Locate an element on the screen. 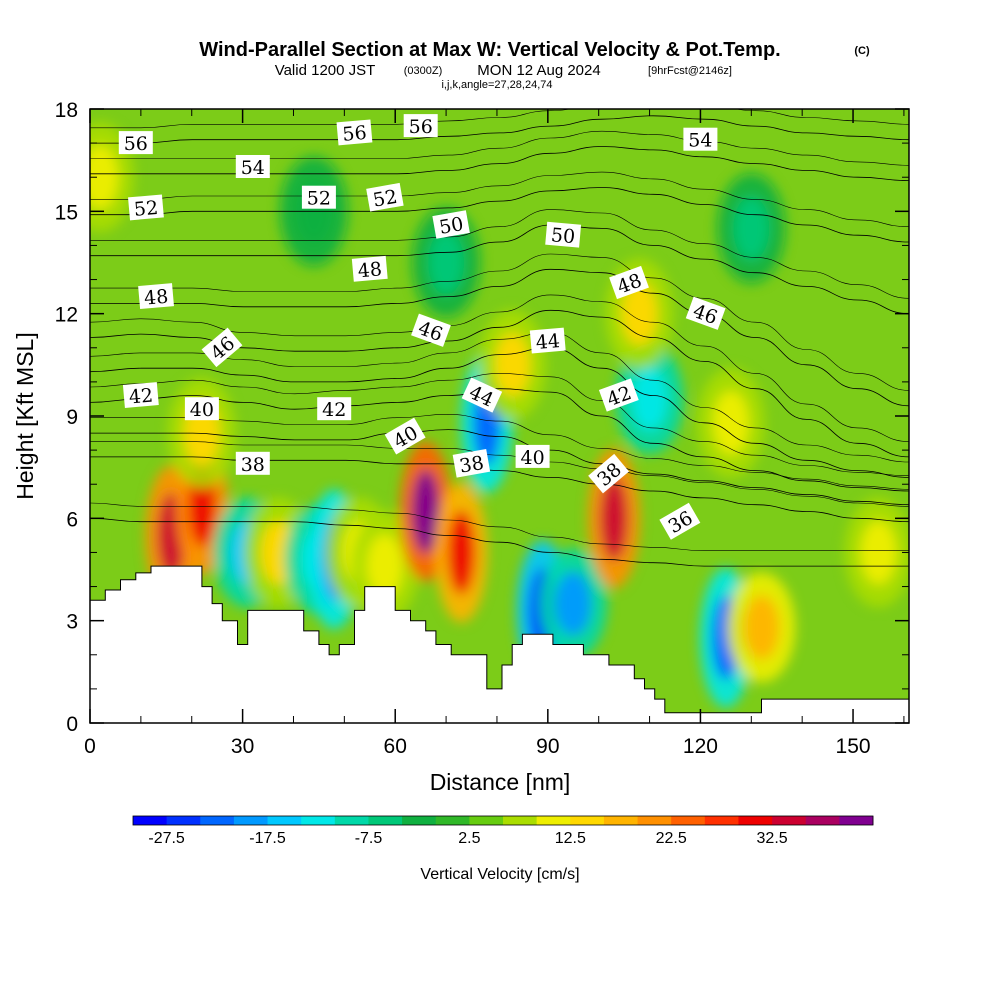 The image size is (1000, 1000). contour-label-text: 44 is located at coordinates (548, 342).